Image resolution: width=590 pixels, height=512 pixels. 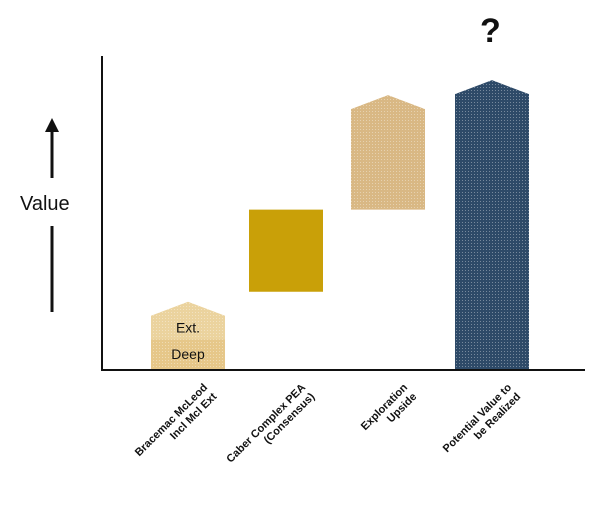 I want to click on bar-0-segment-0-texture, so click(x=188, y=354).